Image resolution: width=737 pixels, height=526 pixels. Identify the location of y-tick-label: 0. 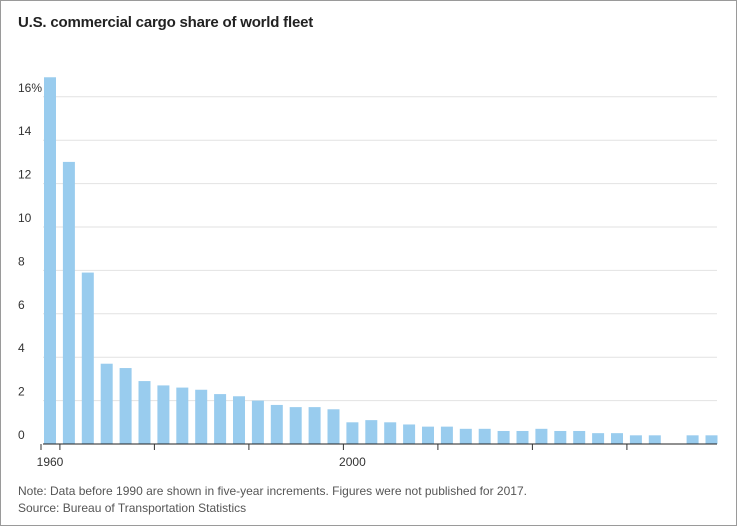
(21, 435).